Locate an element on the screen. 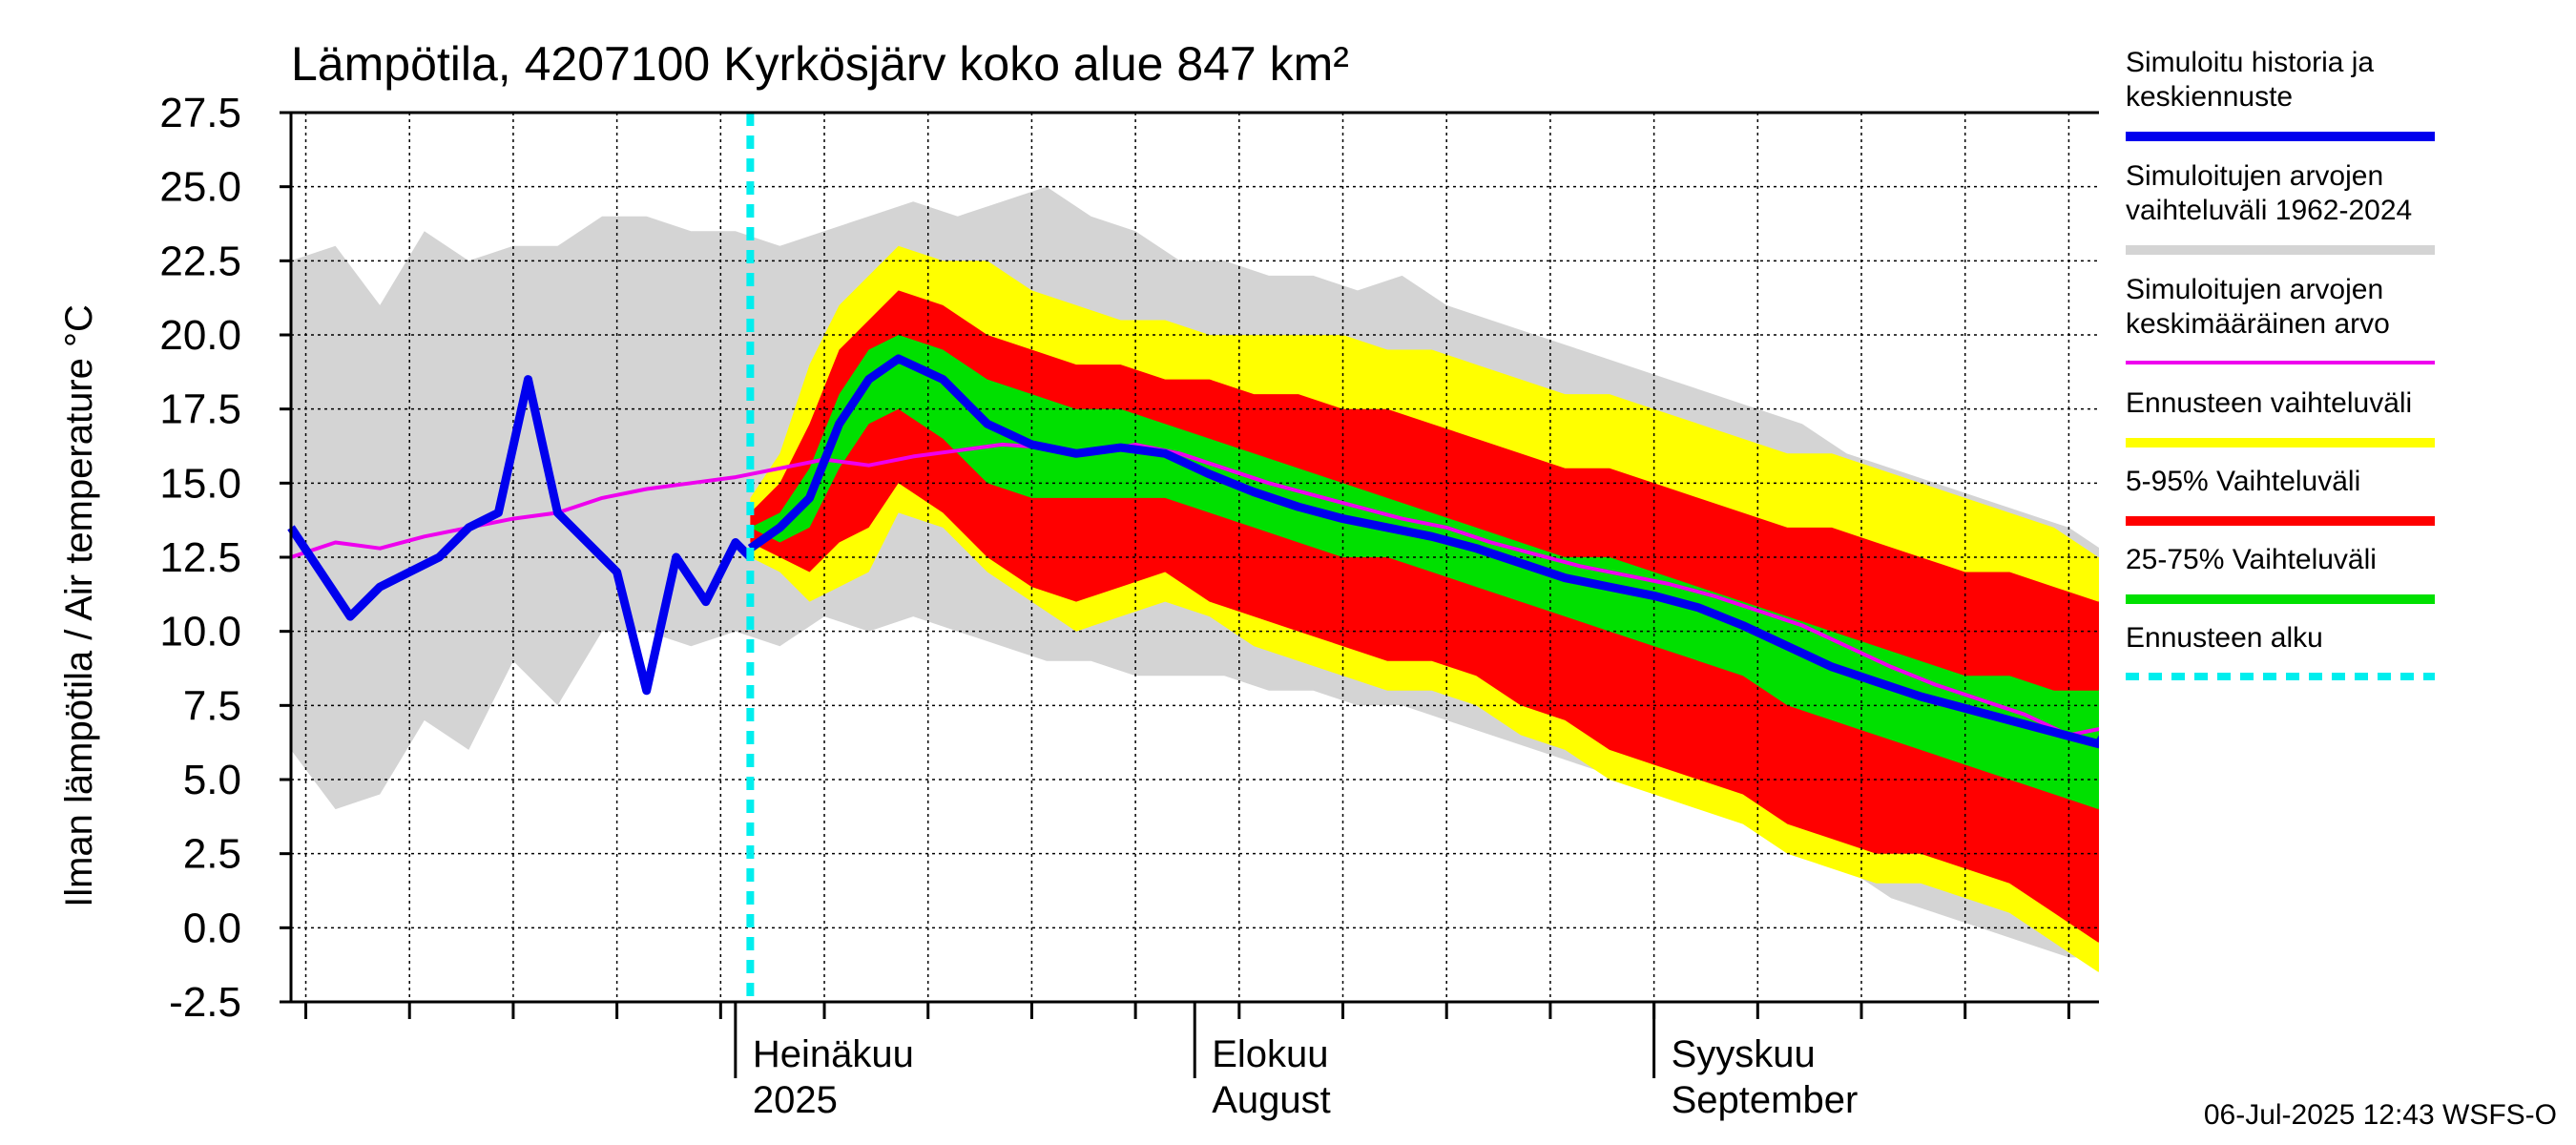 Image resolution: width=2576 pixels, height=1145 pixels. y-tick-label: 2.5 is located at coordinates (212, 855).